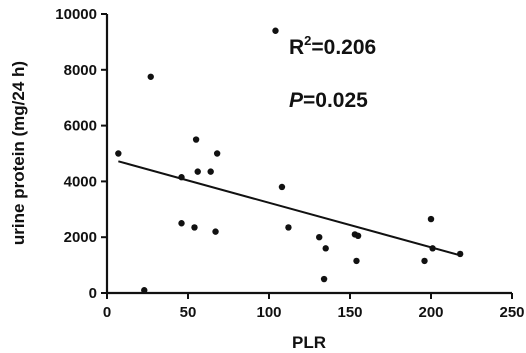 The image size is (526, 353). What do you see at coordinates (93, 293) in the screenshot?
I see `y-tick-label: 0` at bounding box center [93, 293].